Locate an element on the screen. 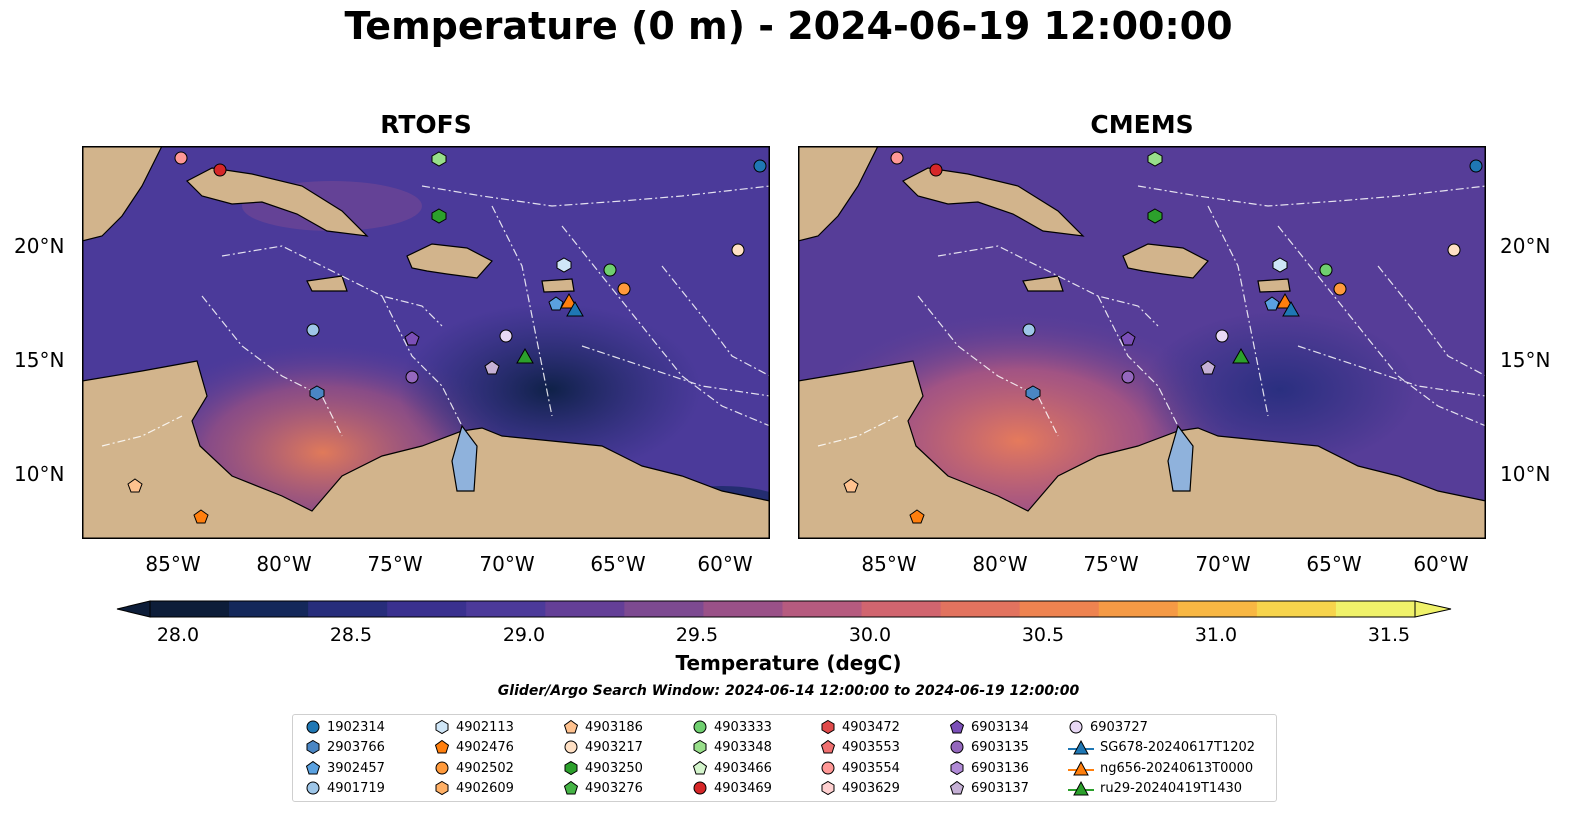 The width and height of the screenshot is (1577, 827). legend-item: 4902113 is located at coordinates (474, 727).